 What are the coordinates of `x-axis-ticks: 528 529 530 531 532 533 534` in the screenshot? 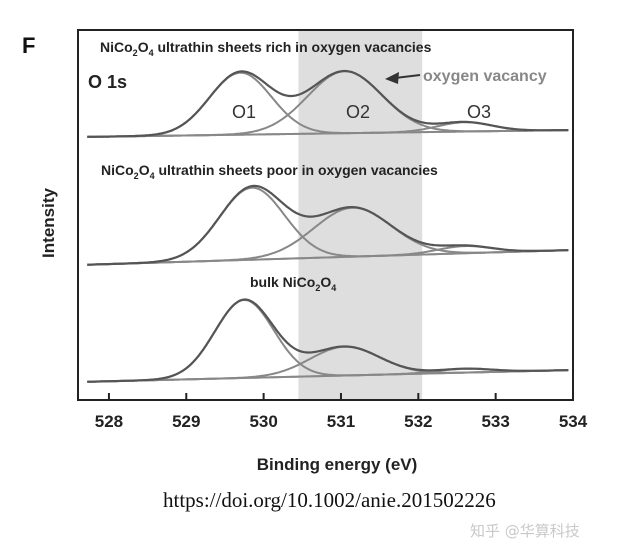 It's located at (341, 412).